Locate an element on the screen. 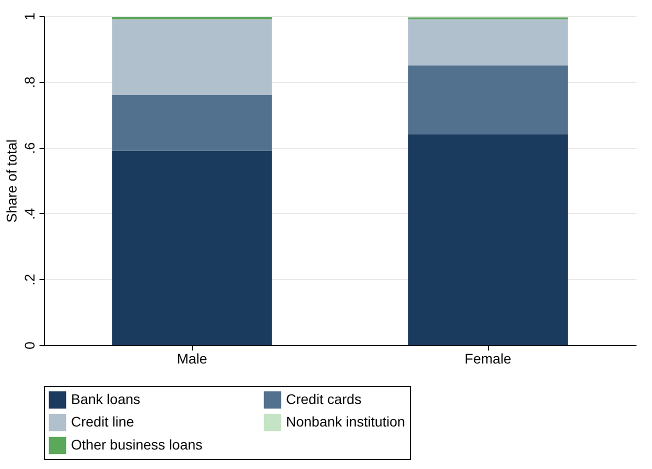 The height and width of the screenshot is (469, 652). legend-label: Nonbank institution is located at coordinates (346, 422).